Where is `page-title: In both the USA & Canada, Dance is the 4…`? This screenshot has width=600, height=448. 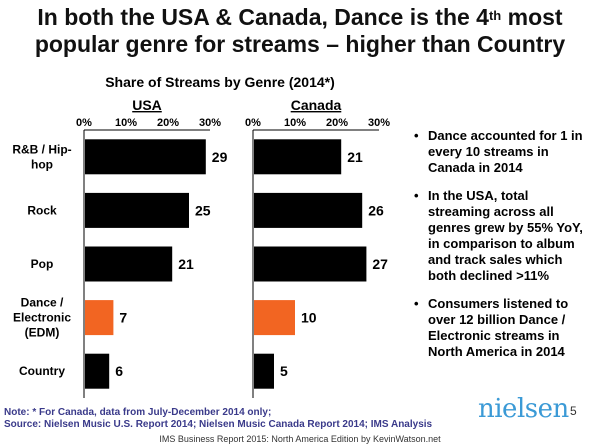
page-title: In both the USA & Canada, Dance is the 4… is located at coordinates (300, 30).